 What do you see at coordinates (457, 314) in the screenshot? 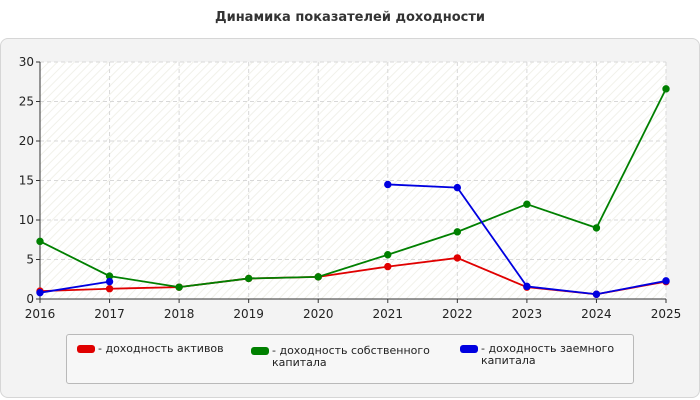
I see `x-tick-label: 2022` at bounding box center [457, 314].